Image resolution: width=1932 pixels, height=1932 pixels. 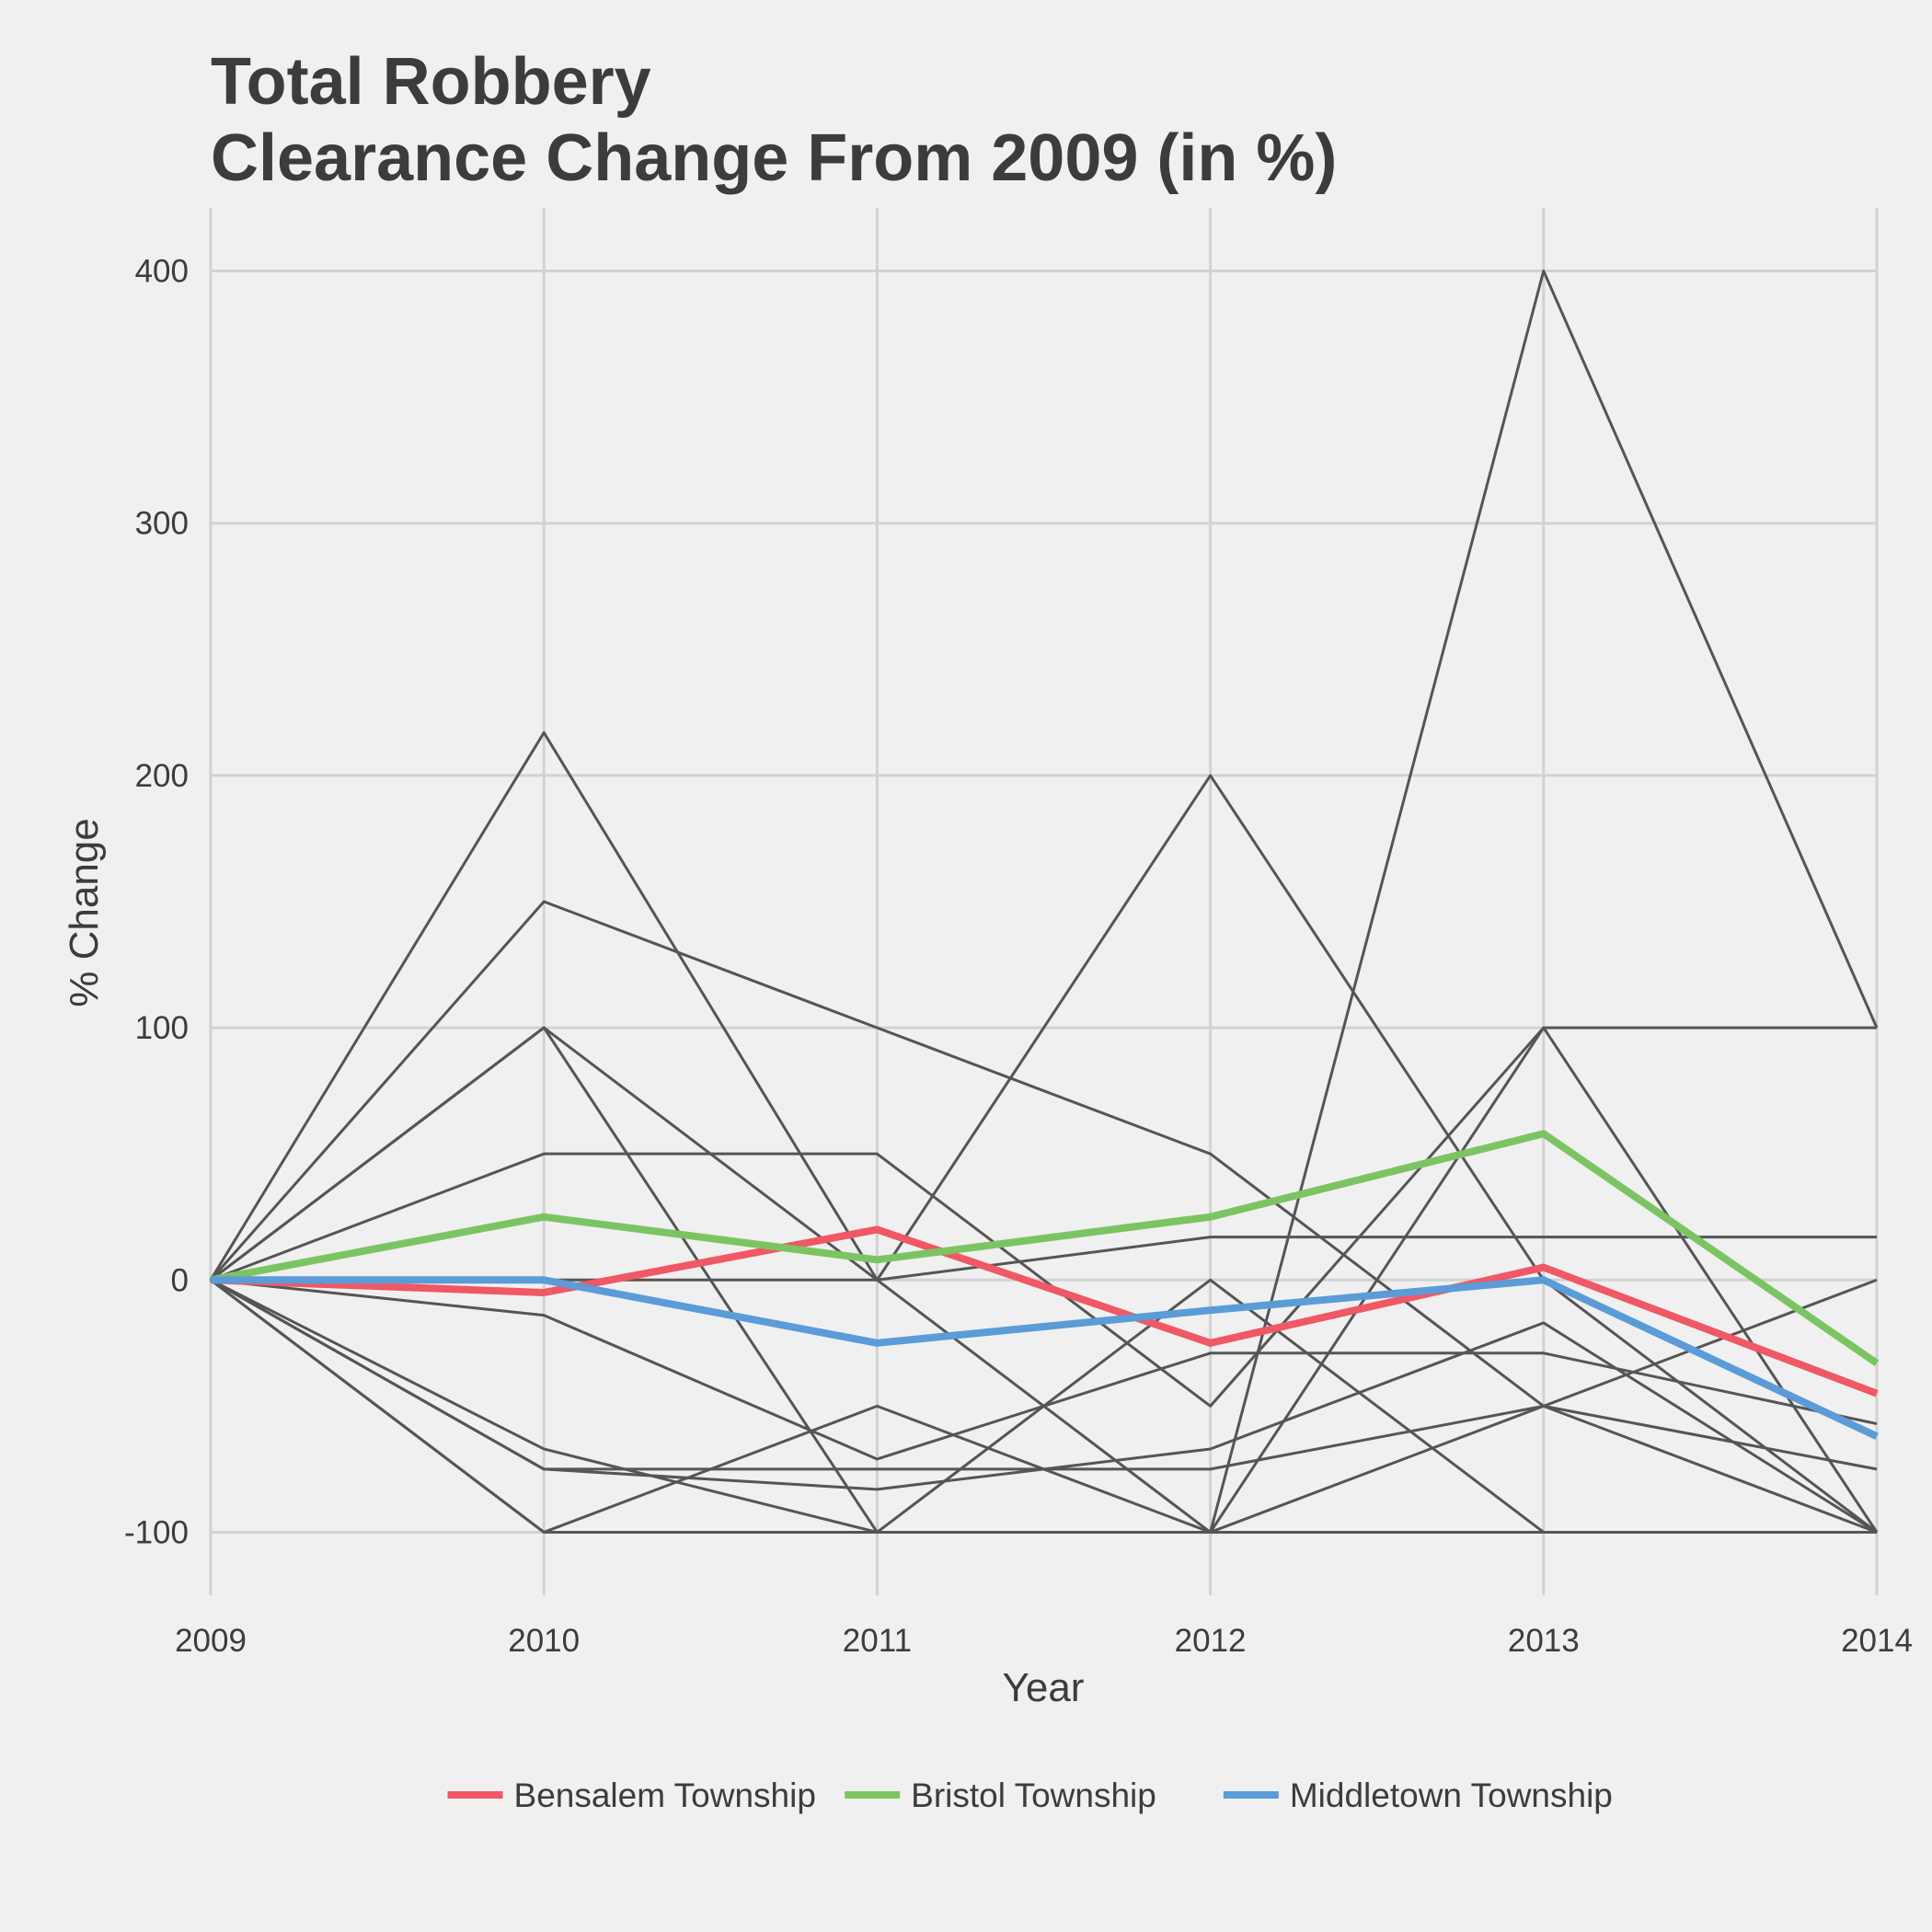 I want to click on chart-subtitle: Clearance Change From 2009 (in %), so click(x=774, y=158).